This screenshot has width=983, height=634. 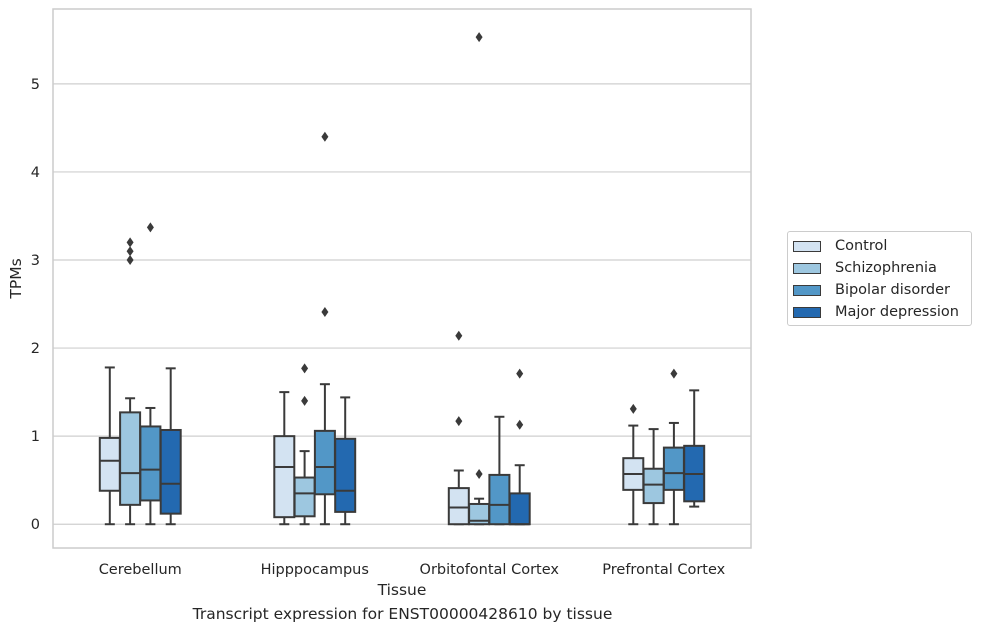 What do you see at coordinates (897, 312) in the screenshot?
I see `legend-label-major-depression: Major depression` at bounding box center [897, 312].